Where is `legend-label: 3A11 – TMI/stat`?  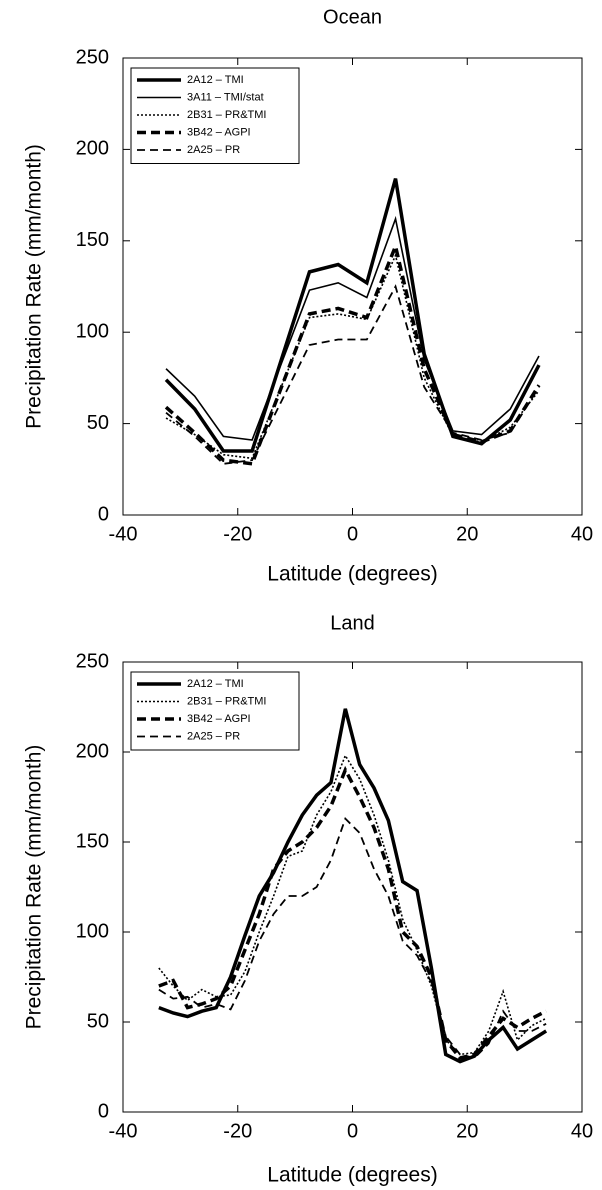 legend-label: 3A11 – TMI/stat is located at coordinates (225, 97).